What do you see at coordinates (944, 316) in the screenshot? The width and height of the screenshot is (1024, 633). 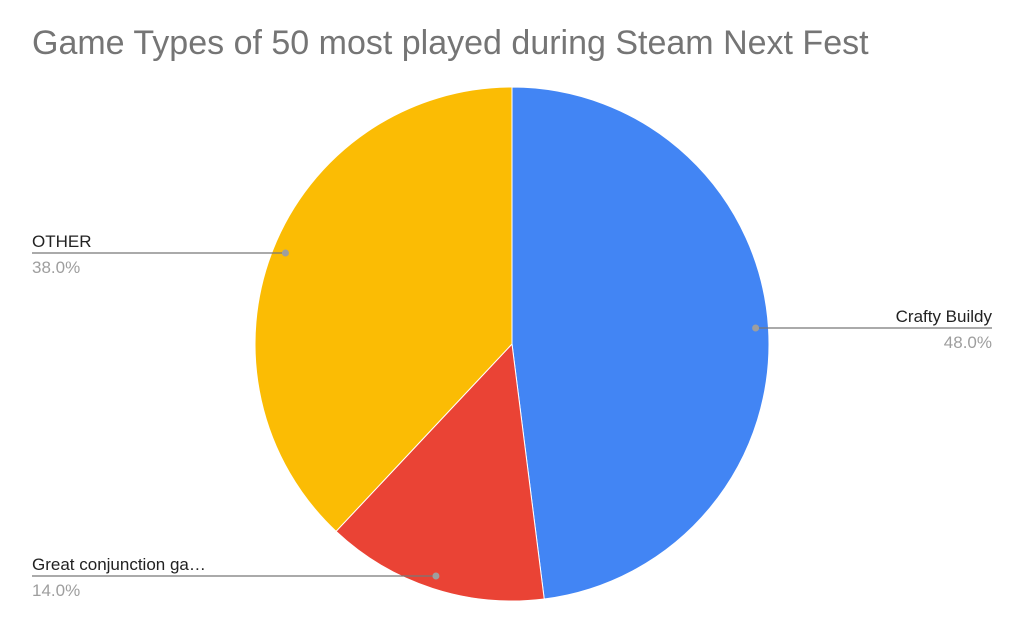 I see `slice-label-crafty-buildy: Crafty Buildy` at bounding box center [944, 316].